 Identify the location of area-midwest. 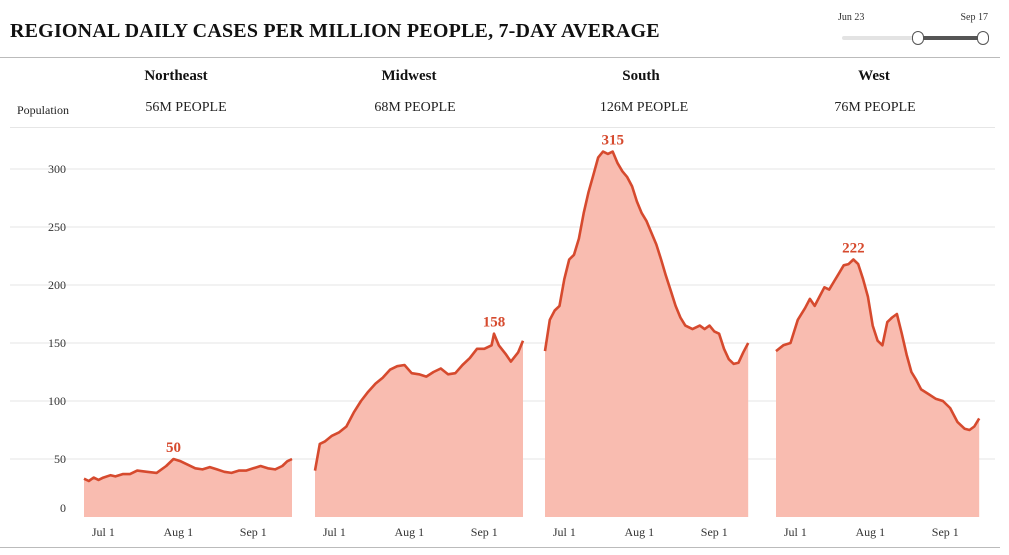
(419, 425).